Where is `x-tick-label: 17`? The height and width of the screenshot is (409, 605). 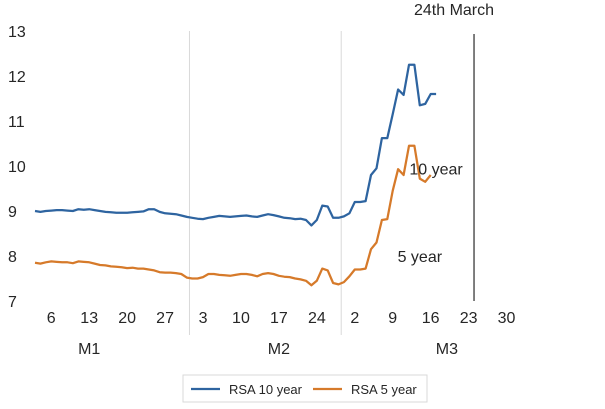 x-tick-label: 17 is located at coordinates (279, 318).